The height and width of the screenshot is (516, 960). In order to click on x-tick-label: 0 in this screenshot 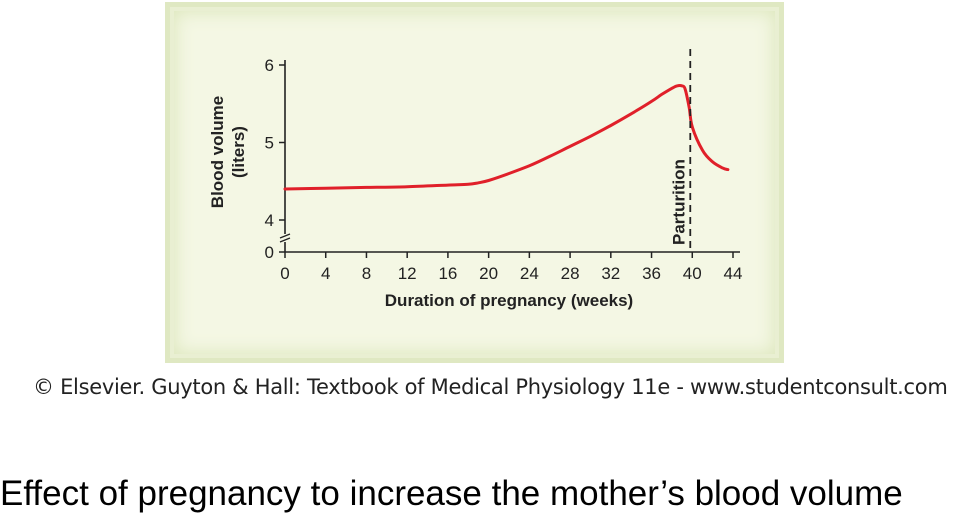, I will do `click(284, 273)`.